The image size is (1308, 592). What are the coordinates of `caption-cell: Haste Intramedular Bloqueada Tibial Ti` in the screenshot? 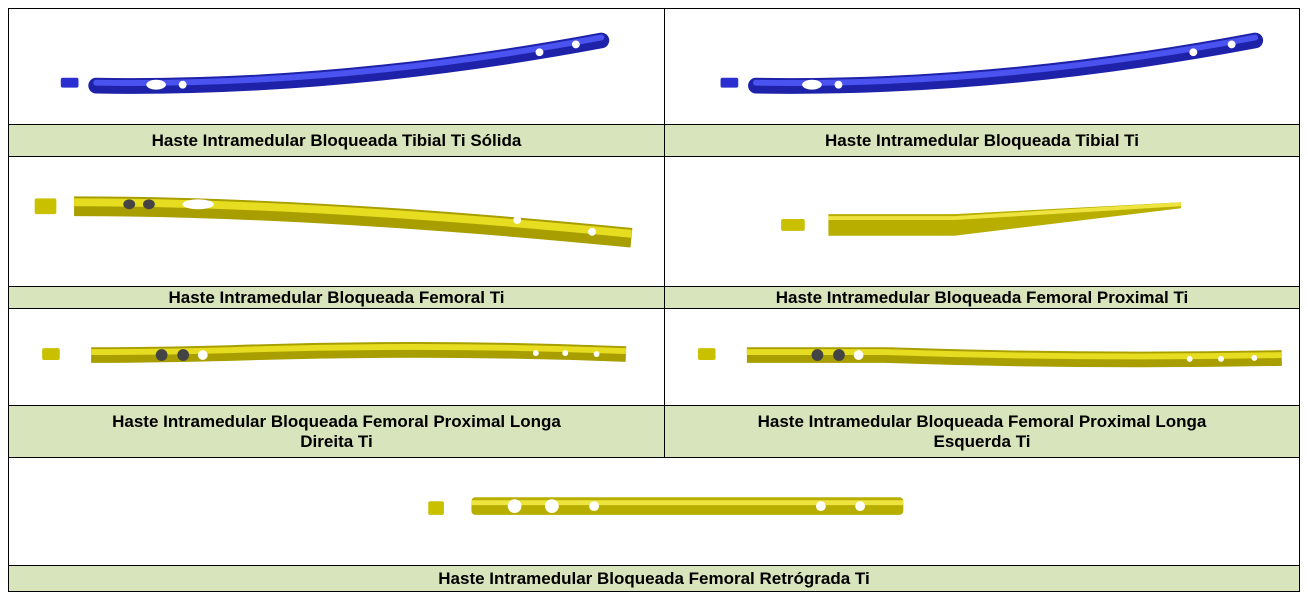 It's located at (982, 140).